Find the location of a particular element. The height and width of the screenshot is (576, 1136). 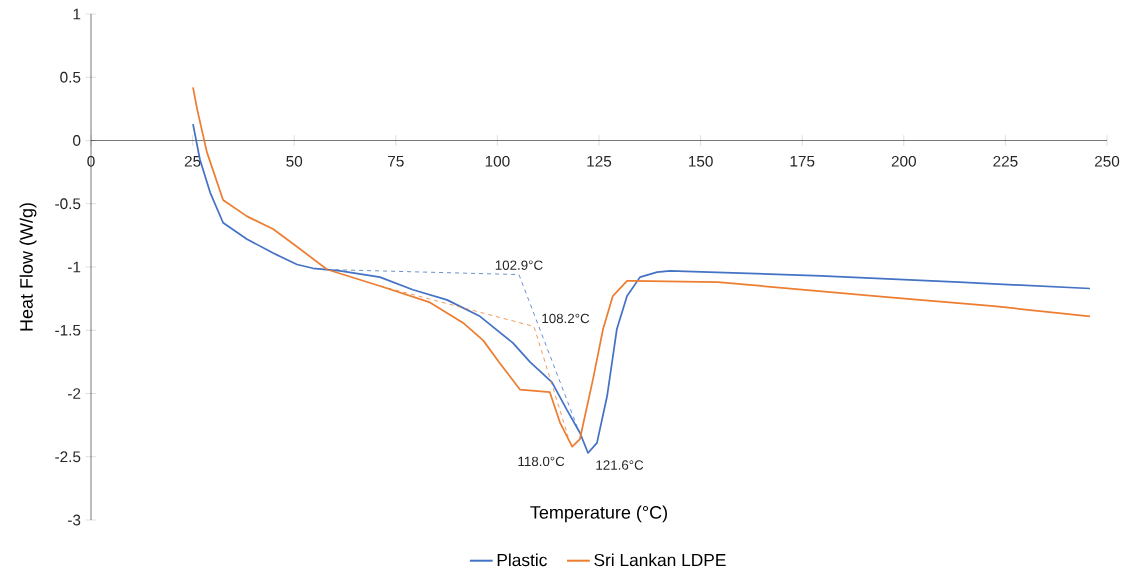

x-tick-label: 150 is located at coordinates (700, 161).